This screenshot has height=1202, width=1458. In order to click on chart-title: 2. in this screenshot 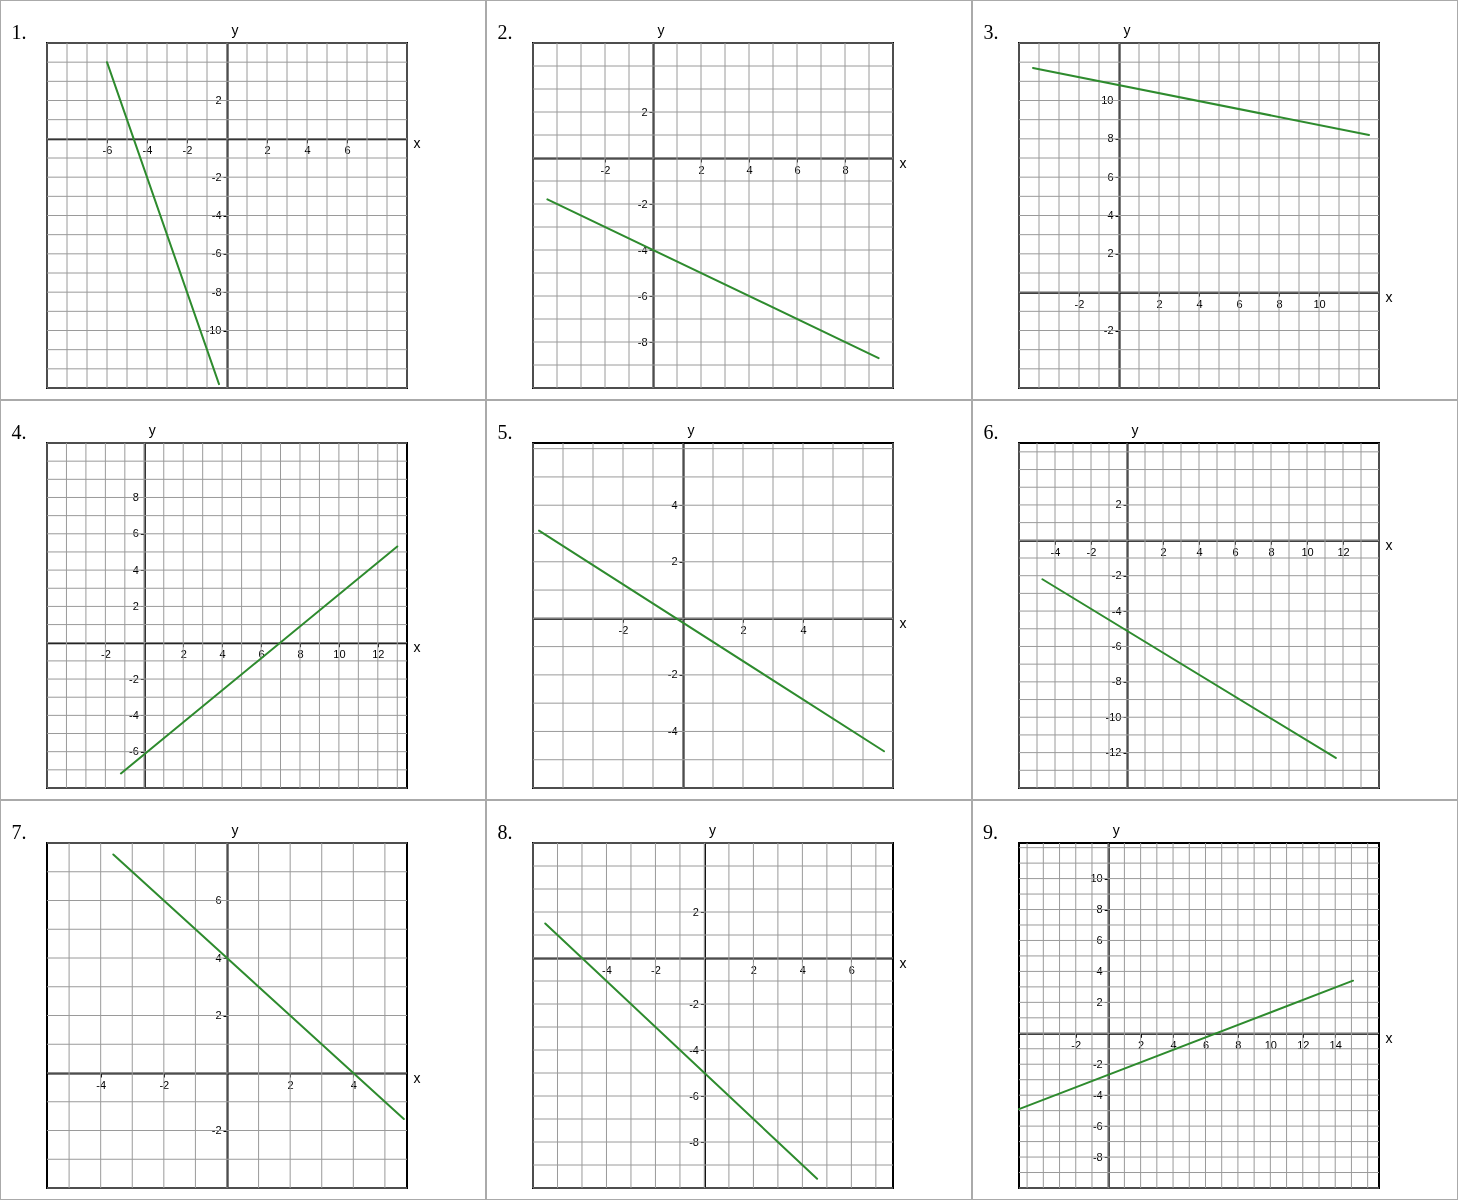, I will do `click(505, 32)`.